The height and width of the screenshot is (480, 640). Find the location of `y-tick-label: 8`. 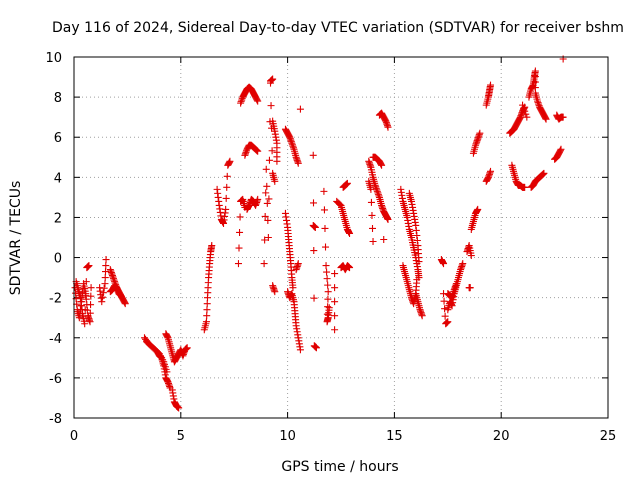

y-tick-label: 8 is located at coordinates (58, 98).